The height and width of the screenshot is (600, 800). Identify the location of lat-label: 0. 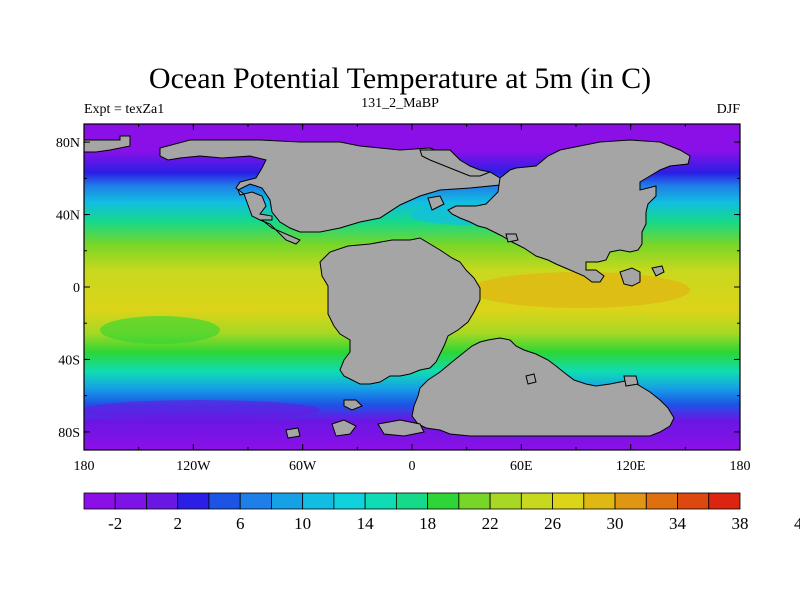
(76, 288).